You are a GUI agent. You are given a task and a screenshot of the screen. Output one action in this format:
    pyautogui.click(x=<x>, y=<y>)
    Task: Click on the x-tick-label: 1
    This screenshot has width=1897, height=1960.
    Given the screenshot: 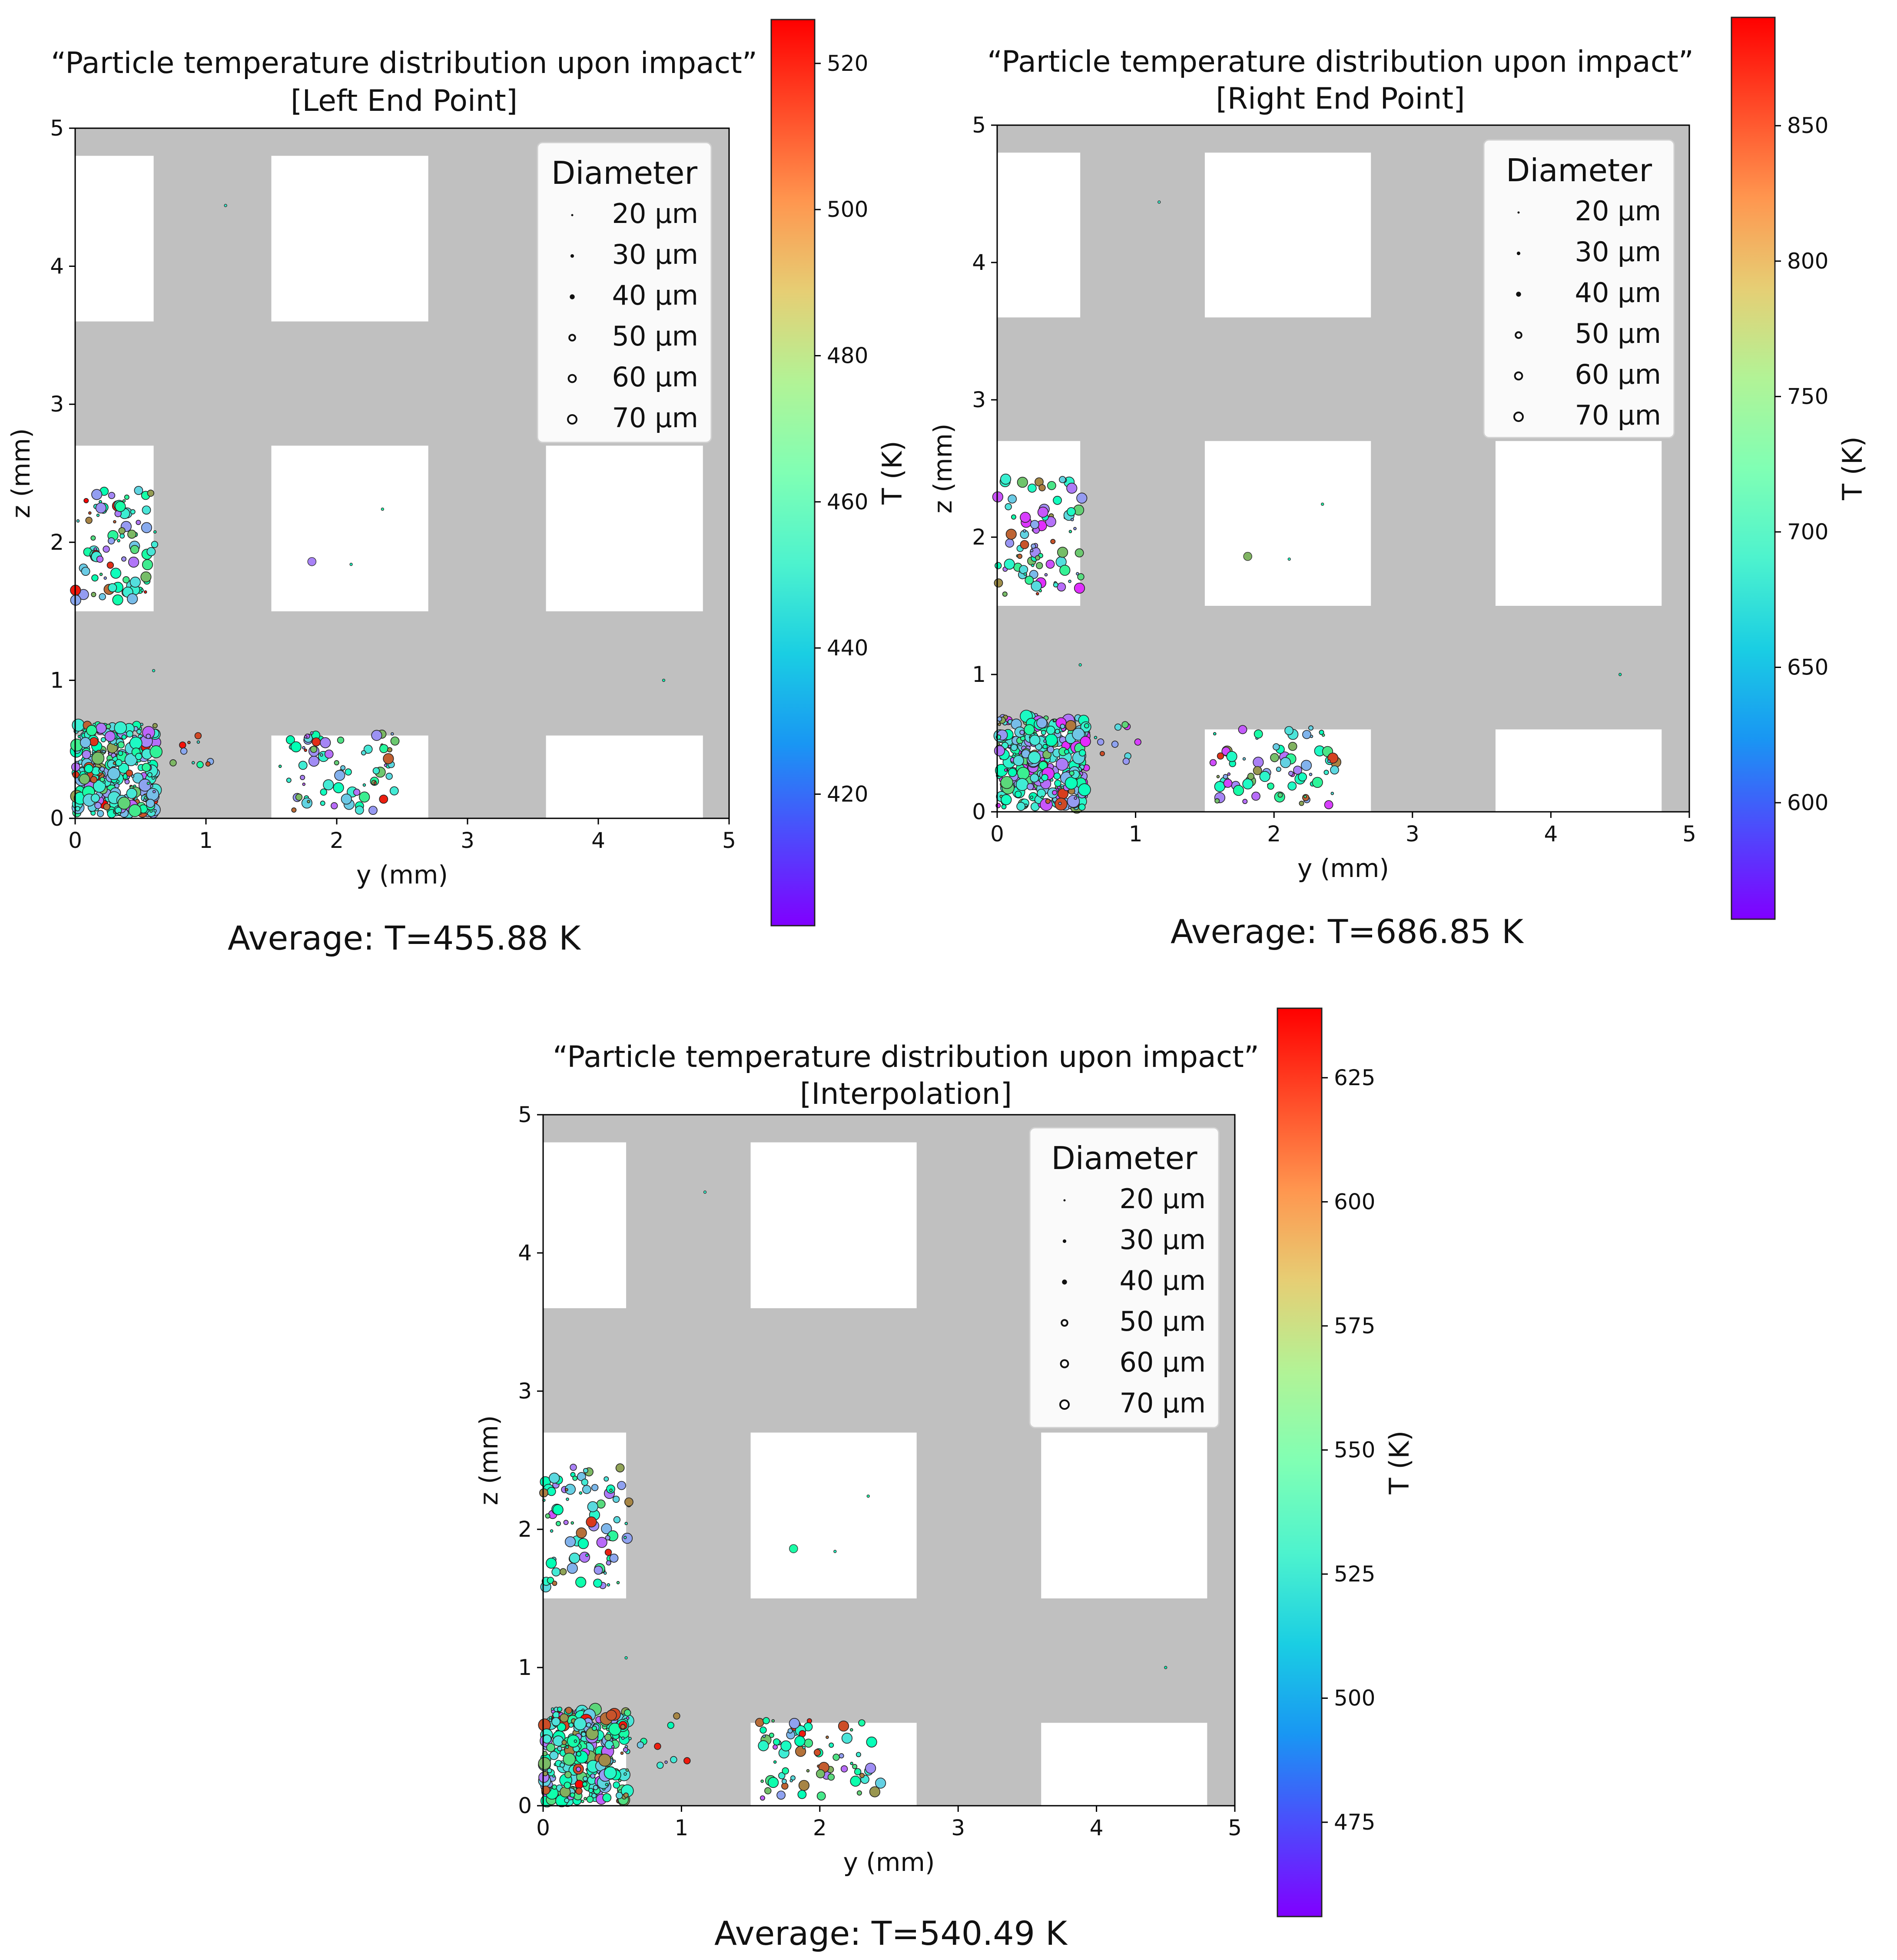 What is the action you would take?
    pyautogui.click(x=206, y=840)
    